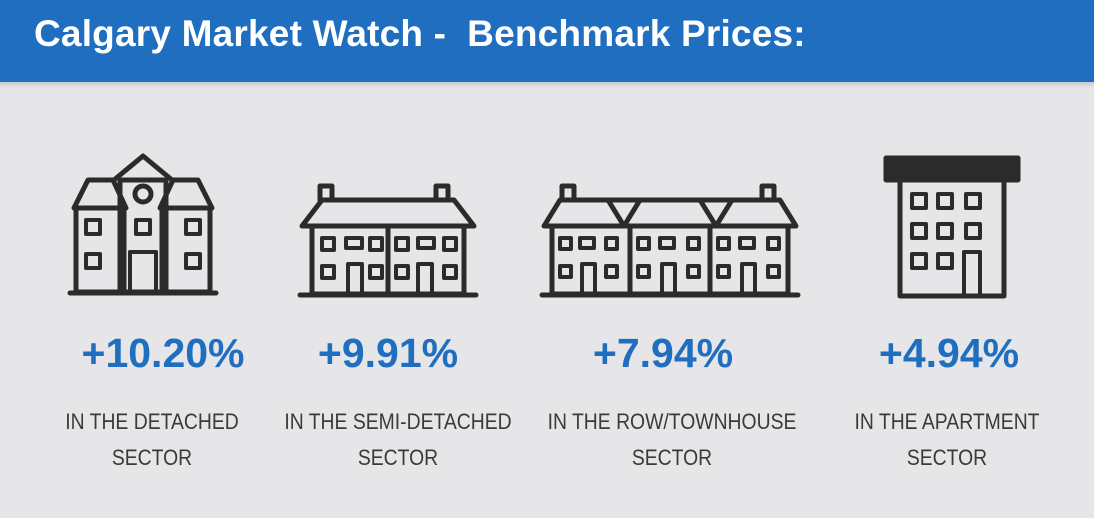 Image resolution: width=1094 pixels, height=518 pixels. I want to click on detached-label-line2: SECTOR, so click(152, 457).